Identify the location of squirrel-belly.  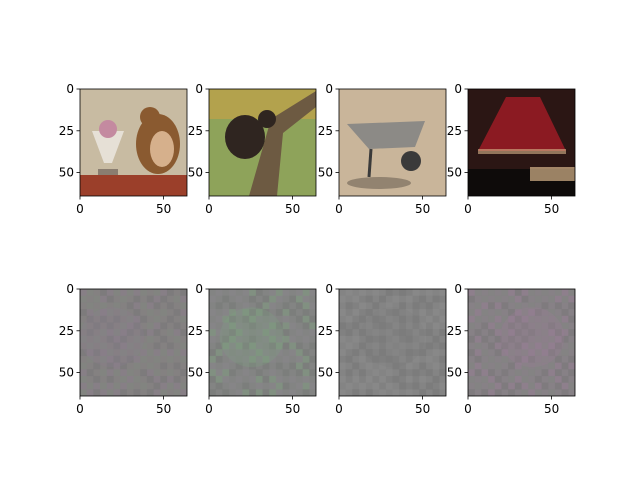
(162, 149).